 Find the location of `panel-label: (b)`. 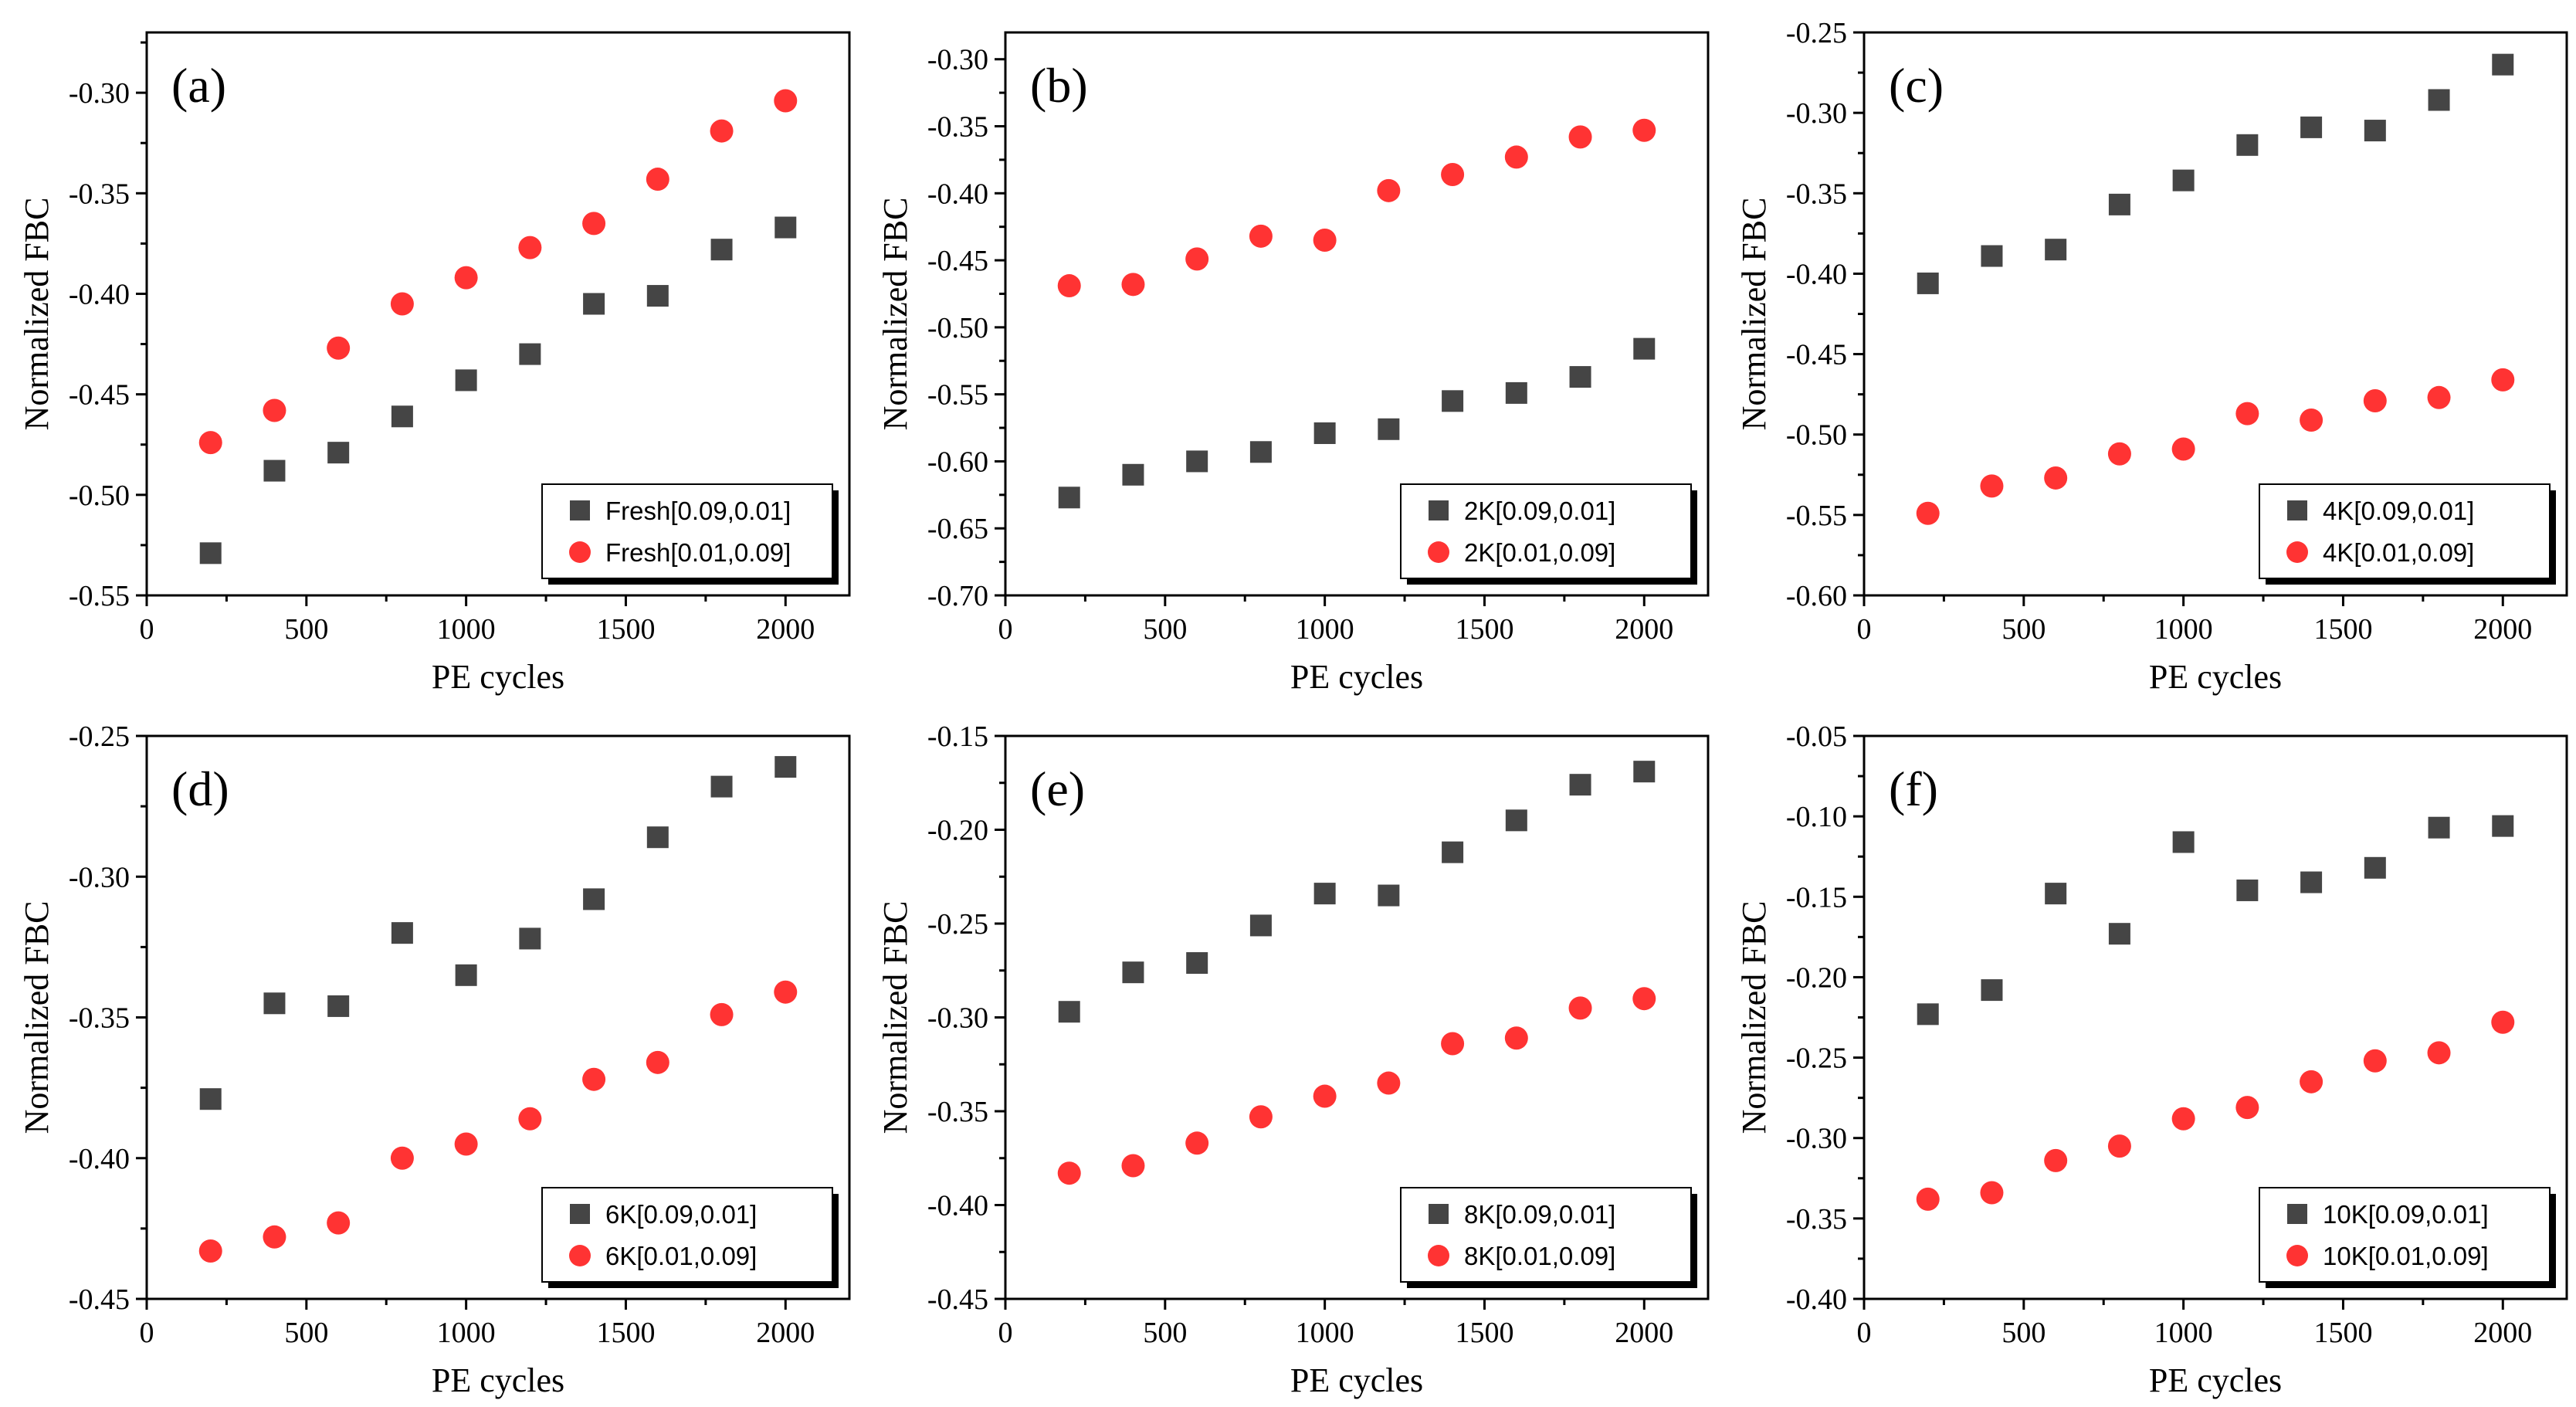

panel-label: (b) is located at coordinates (1059, 85).